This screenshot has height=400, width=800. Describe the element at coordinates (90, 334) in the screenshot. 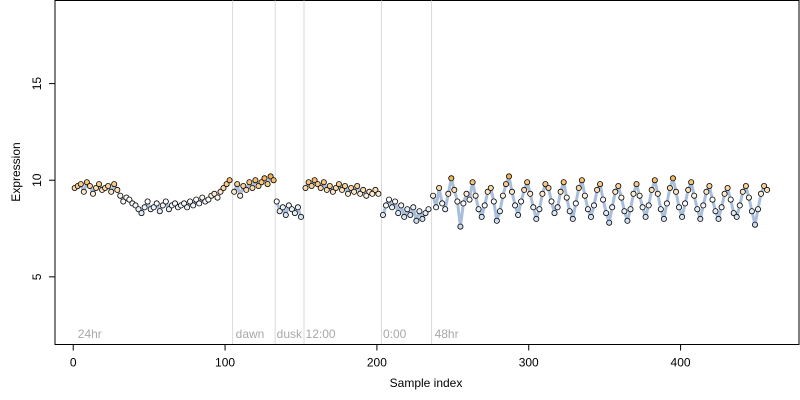

I see `section-label-0: 24hr` at that location.